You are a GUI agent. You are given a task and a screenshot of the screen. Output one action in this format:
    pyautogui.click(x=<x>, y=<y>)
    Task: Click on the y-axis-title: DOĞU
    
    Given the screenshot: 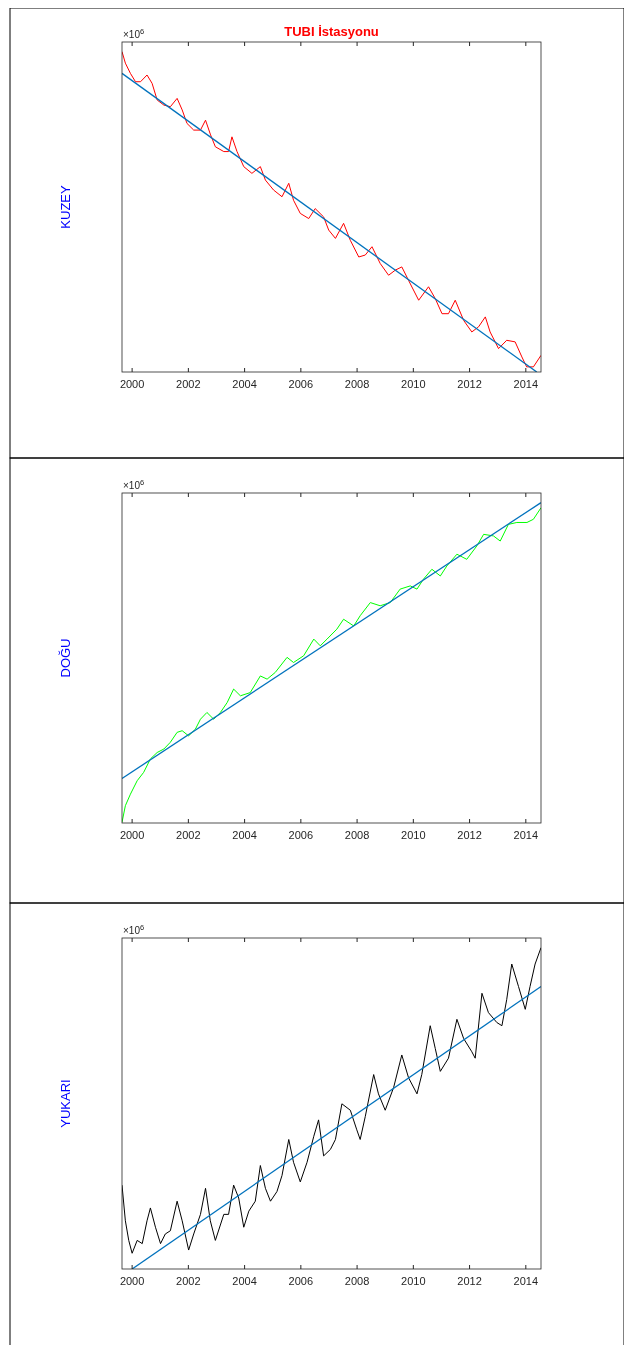 What is the action you would take?
    pyautogui.click(x=65, y=658)
    